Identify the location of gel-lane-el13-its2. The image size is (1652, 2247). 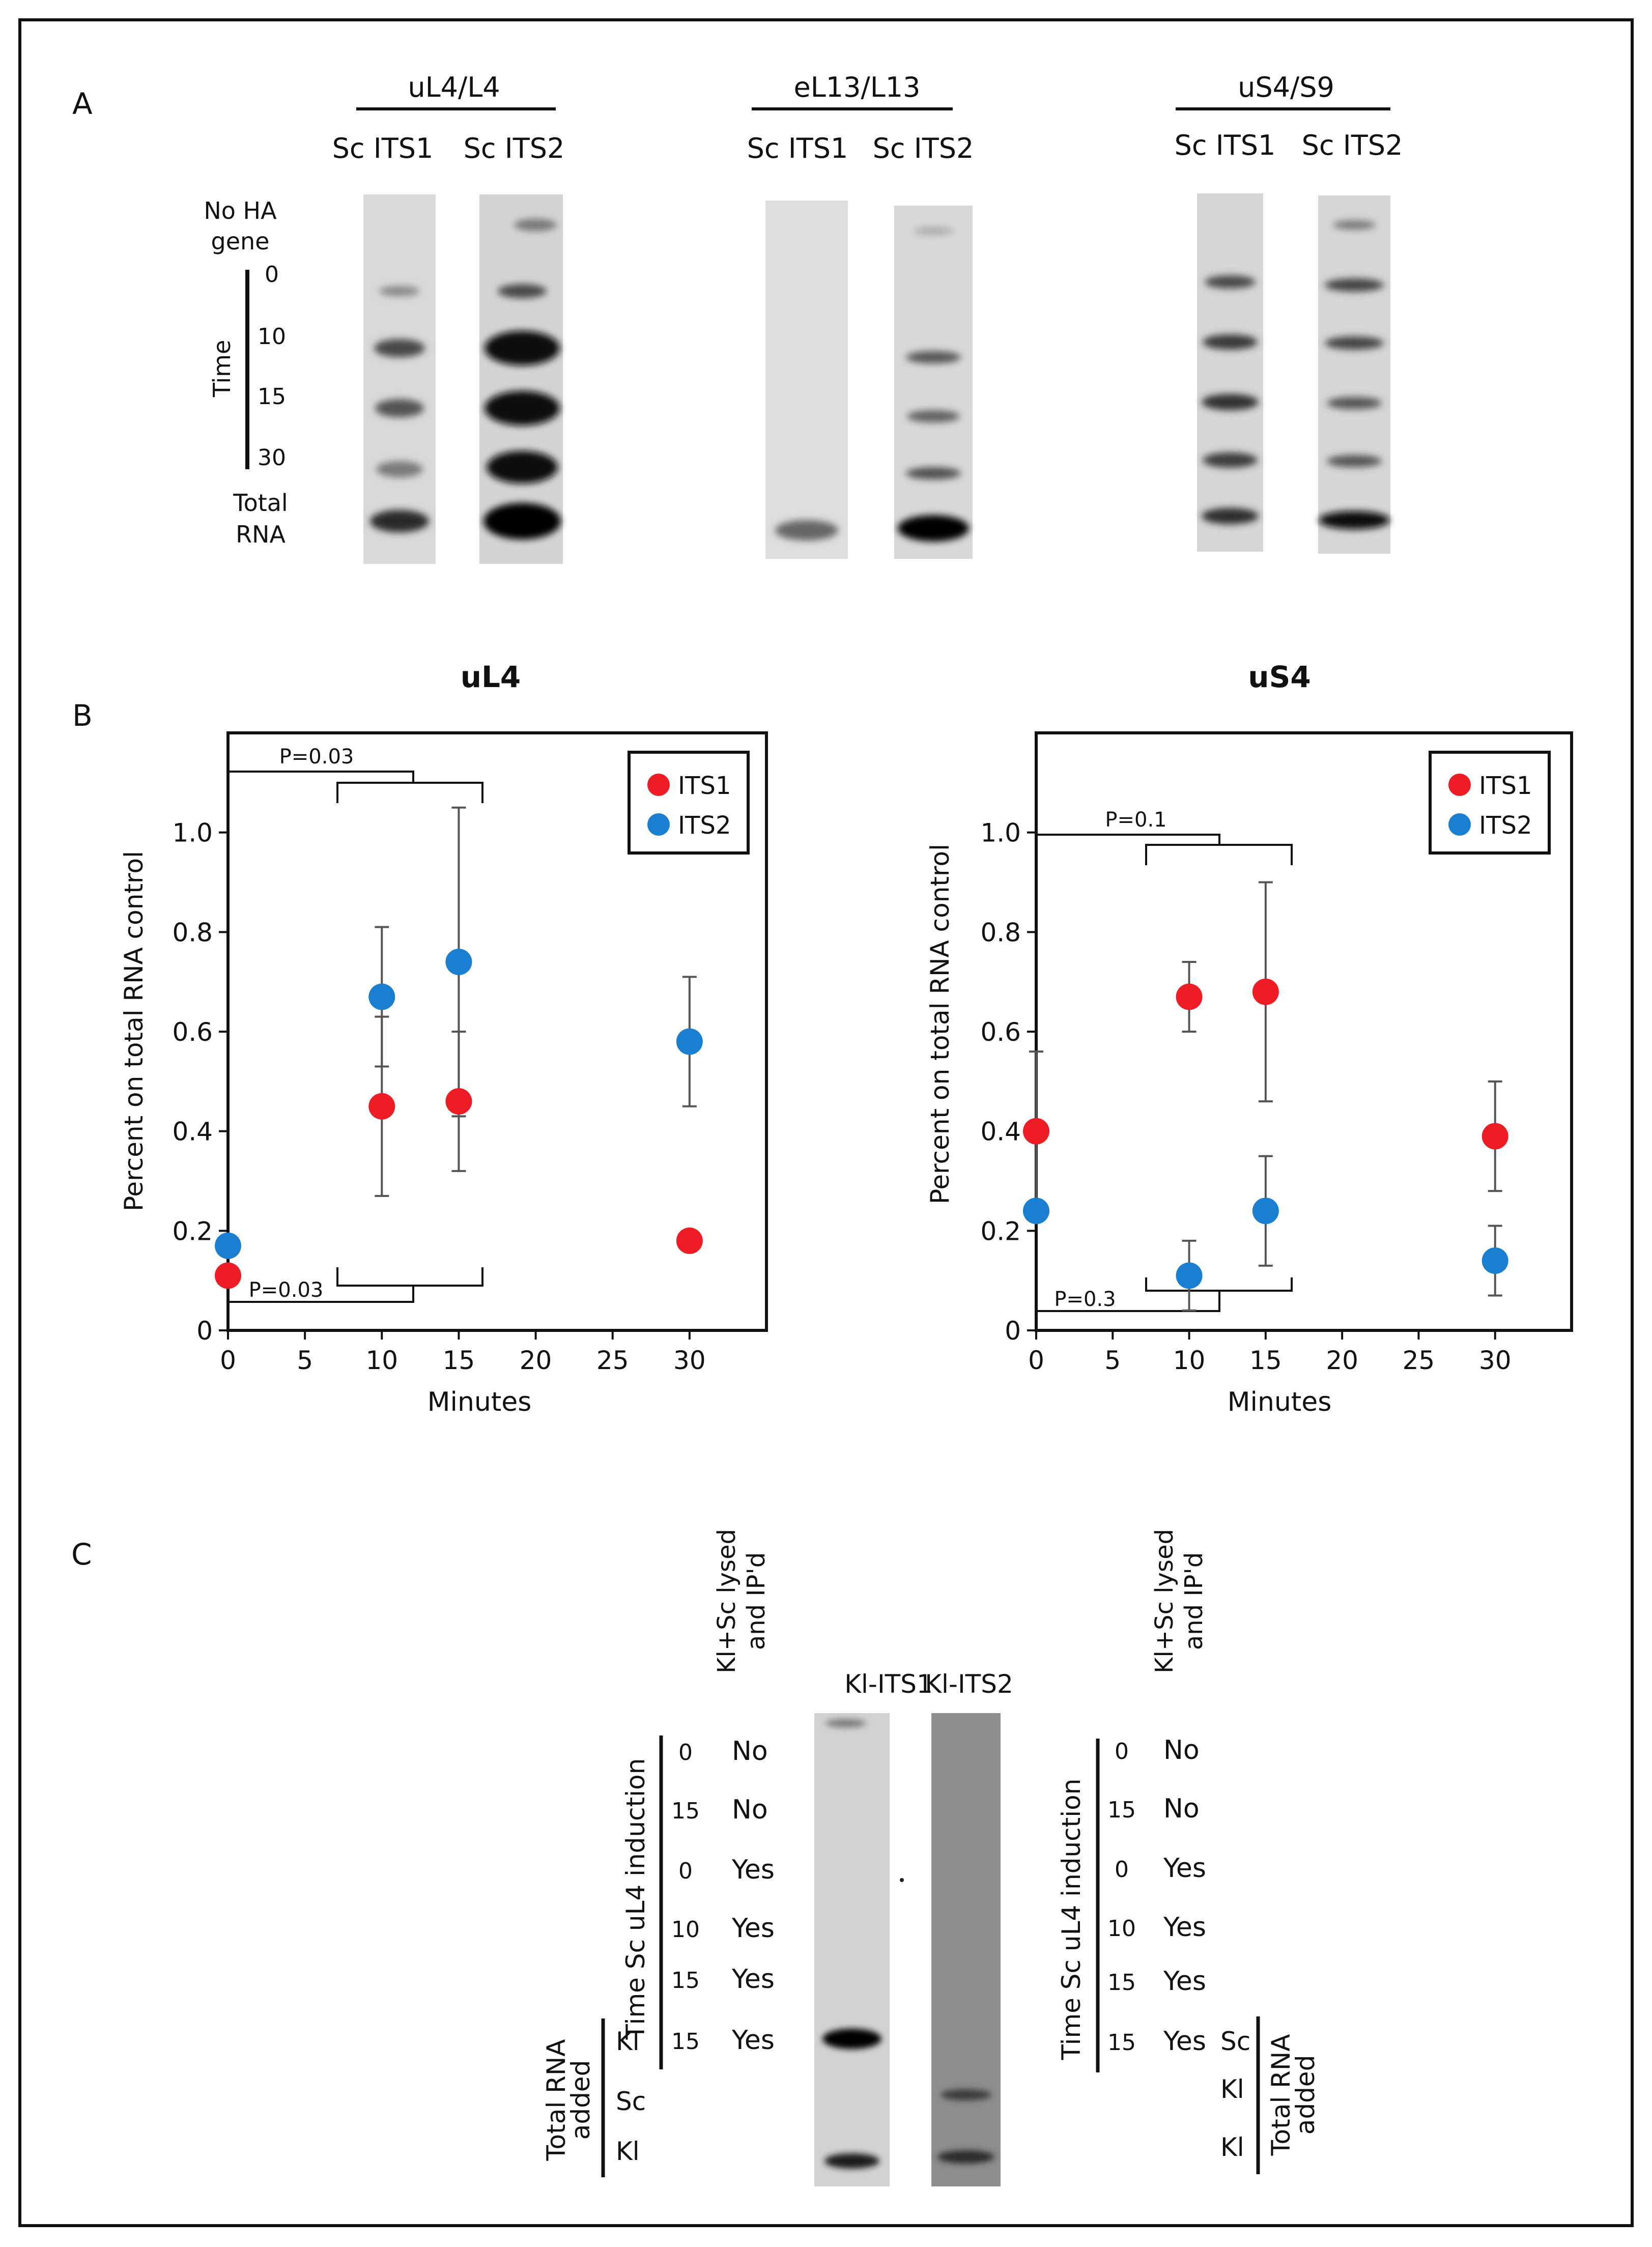
(934, 382).